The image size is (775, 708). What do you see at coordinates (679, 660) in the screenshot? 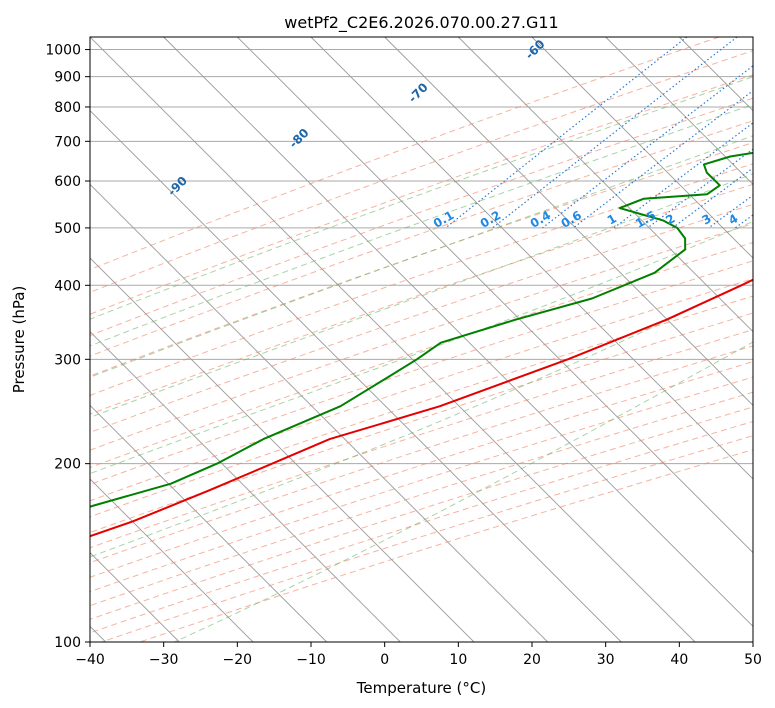
I see `x-tick-label: 40` at bounding box center [679, 660].